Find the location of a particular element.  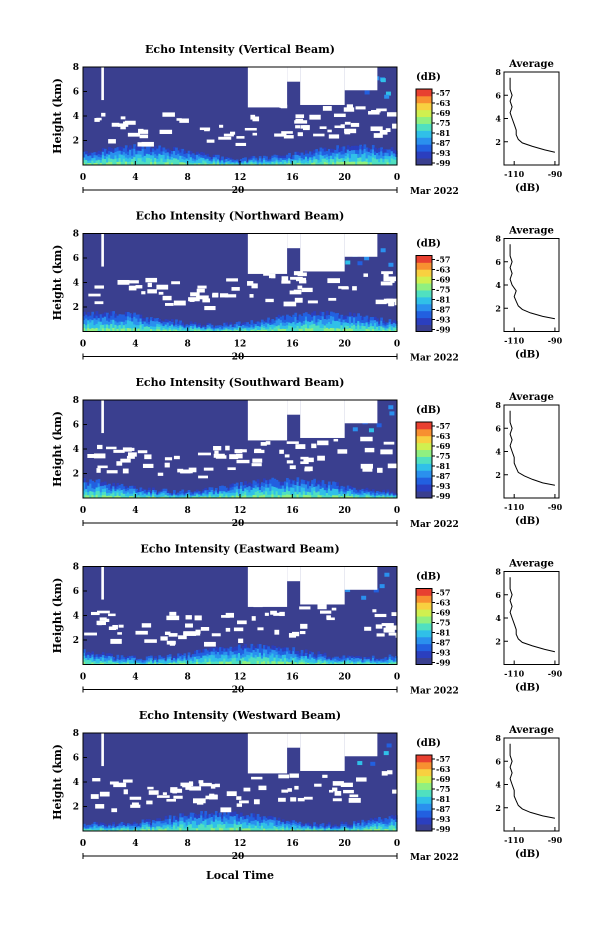

x-tick-label: 4 is located at coordinates (135, 511).